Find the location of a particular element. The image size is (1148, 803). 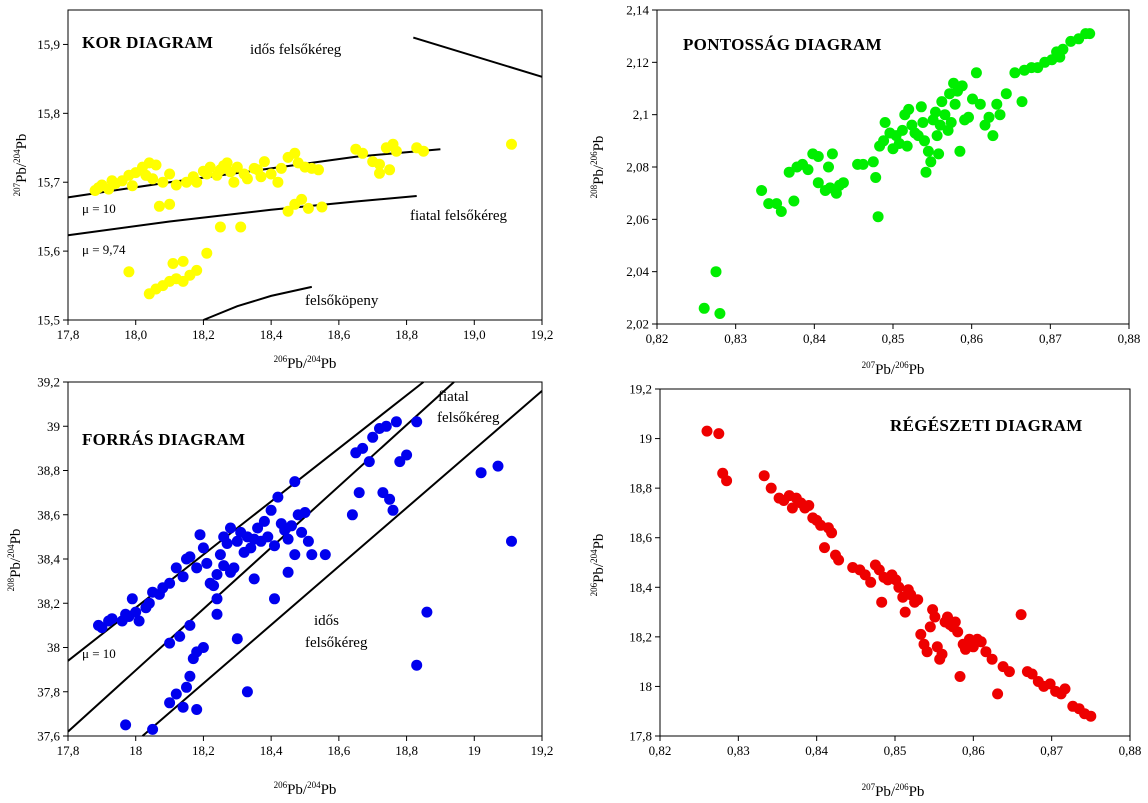

x-axis-label: 206Pb/204Pb is located at coordinates (305, 363).